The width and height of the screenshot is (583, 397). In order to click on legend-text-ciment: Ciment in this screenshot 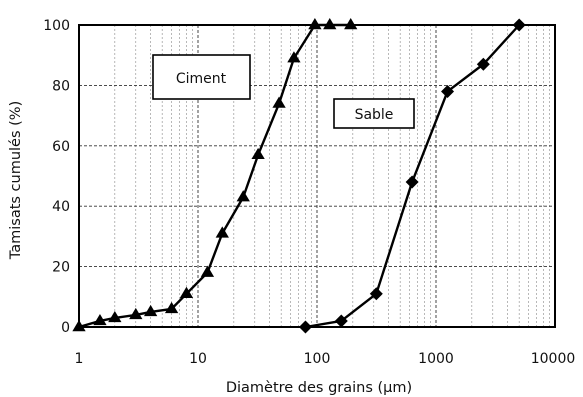, I will do `click(201, 79)`.